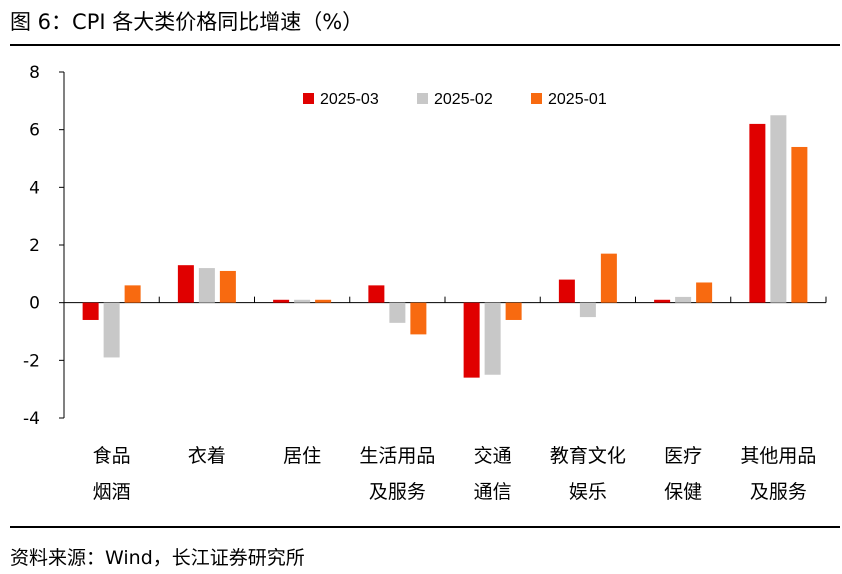 This screenshot has width=842, height=574. Describe the element at coordinates (31, 419) in the screenshot. I see `y-tick-label: -4` at that location.